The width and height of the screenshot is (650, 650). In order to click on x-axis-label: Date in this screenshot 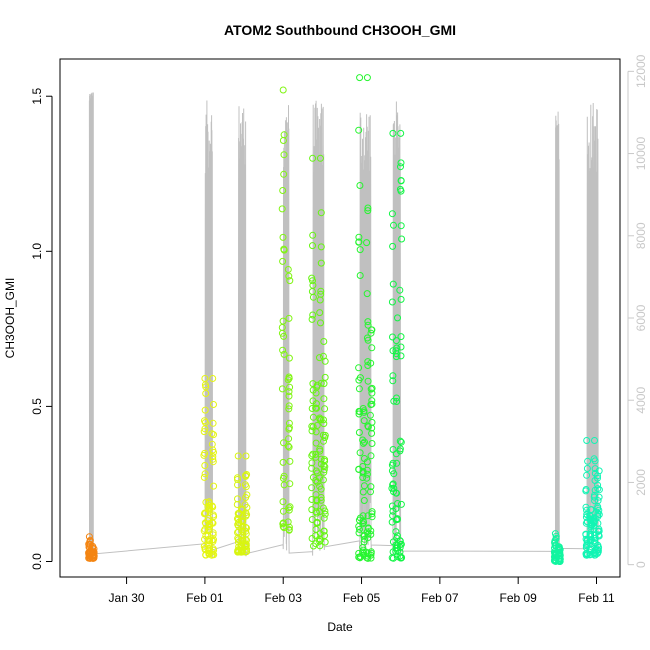, I will do `click(340, 627)`.